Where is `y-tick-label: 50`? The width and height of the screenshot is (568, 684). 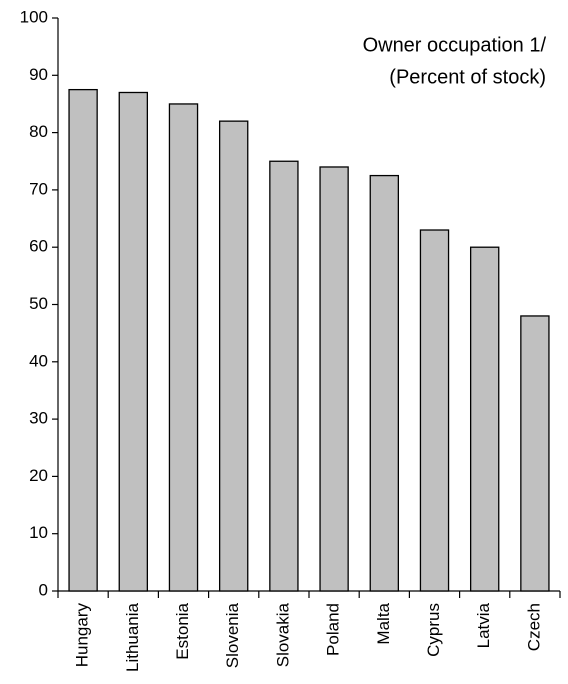
y-tick-label: 50 is located at coordinates (38, 303).